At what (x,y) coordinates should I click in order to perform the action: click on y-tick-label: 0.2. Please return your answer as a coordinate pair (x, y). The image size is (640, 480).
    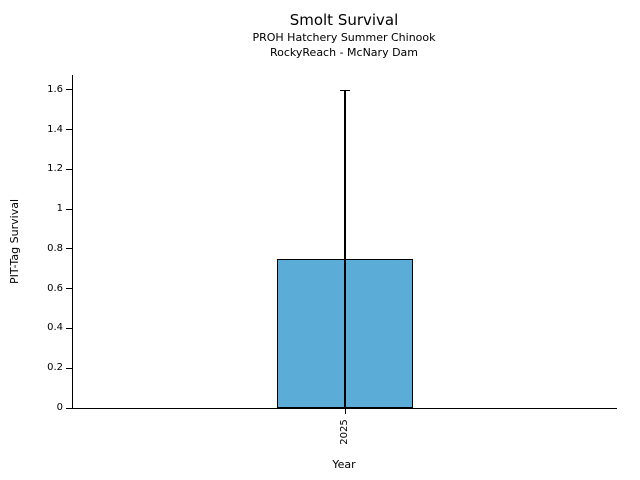
    Looking at the image, I should click on (55, 368).